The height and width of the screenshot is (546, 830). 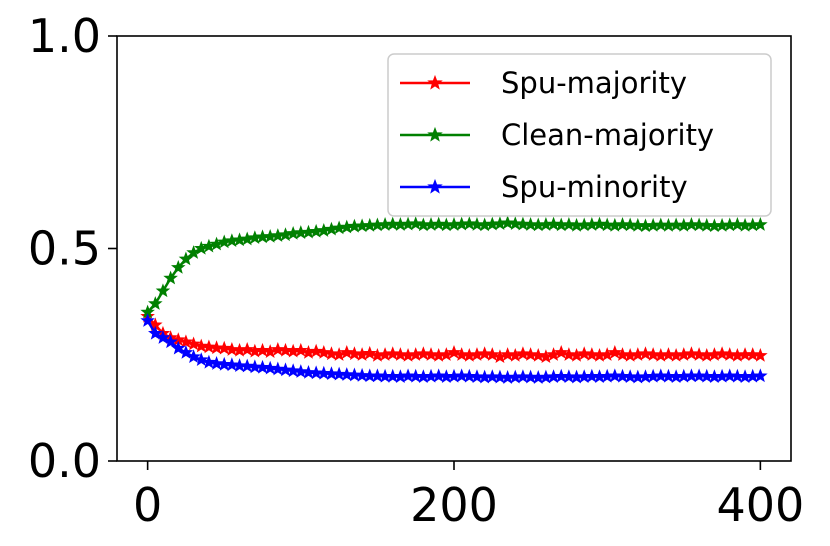 What do you see at coordinates (454, 336) in the screenshot?
I see `series-spu-majority` at bounding box center [454, 336].